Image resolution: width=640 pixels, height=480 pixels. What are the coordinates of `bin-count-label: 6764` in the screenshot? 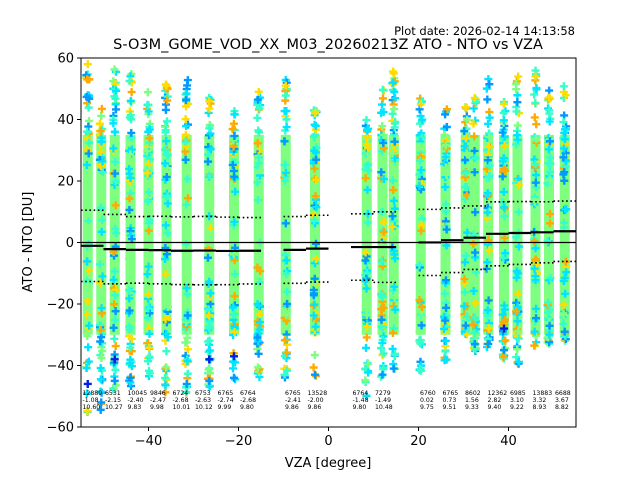 It's located at (361, 393).